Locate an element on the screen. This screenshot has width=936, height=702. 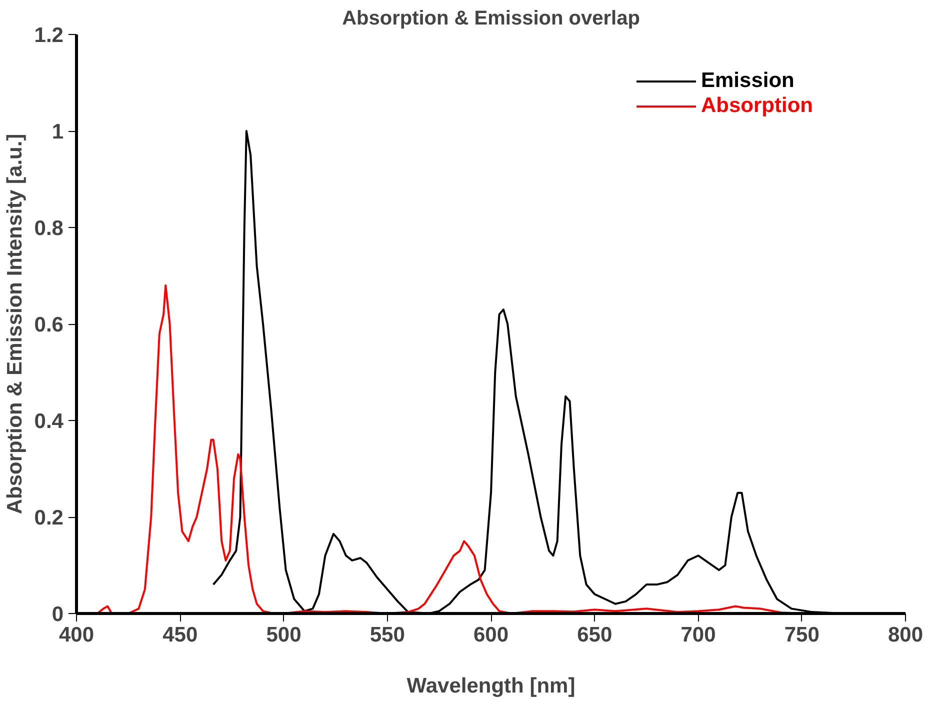
x-tick-label: 450 is located at coordinates (180, 635).